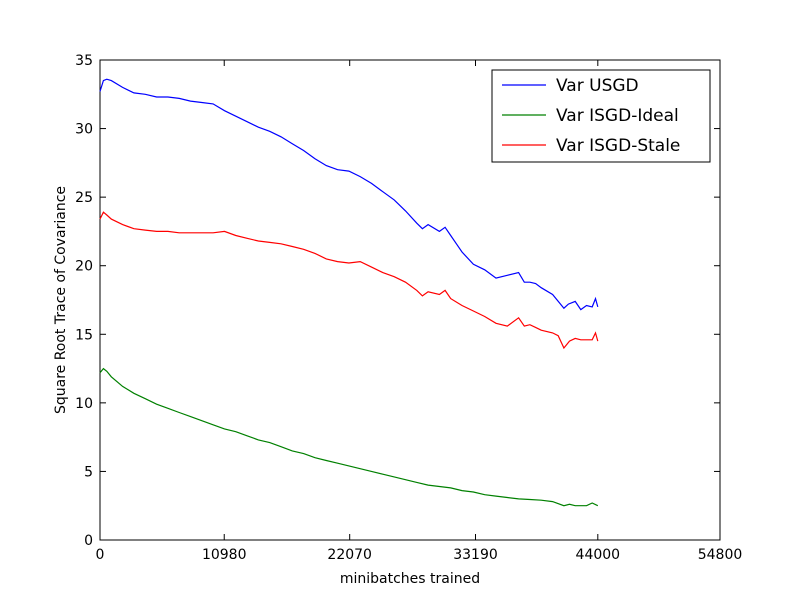  I want to click on x-tick-label: 44000, so click(598, 555).